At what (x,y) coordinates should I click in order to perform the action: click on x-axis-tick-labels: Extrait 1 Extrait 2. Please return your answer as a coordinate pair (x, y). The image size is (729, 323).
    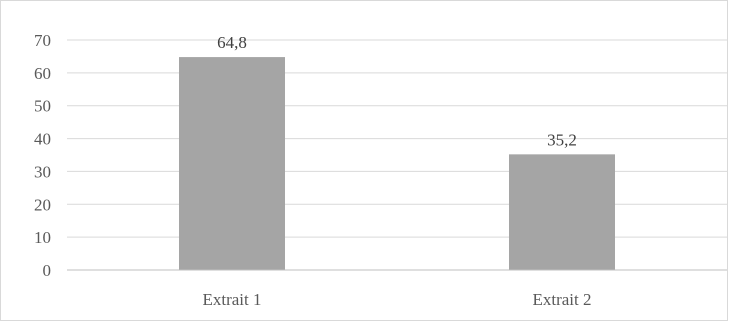
    Looking at the image, I should click on (396, 299).